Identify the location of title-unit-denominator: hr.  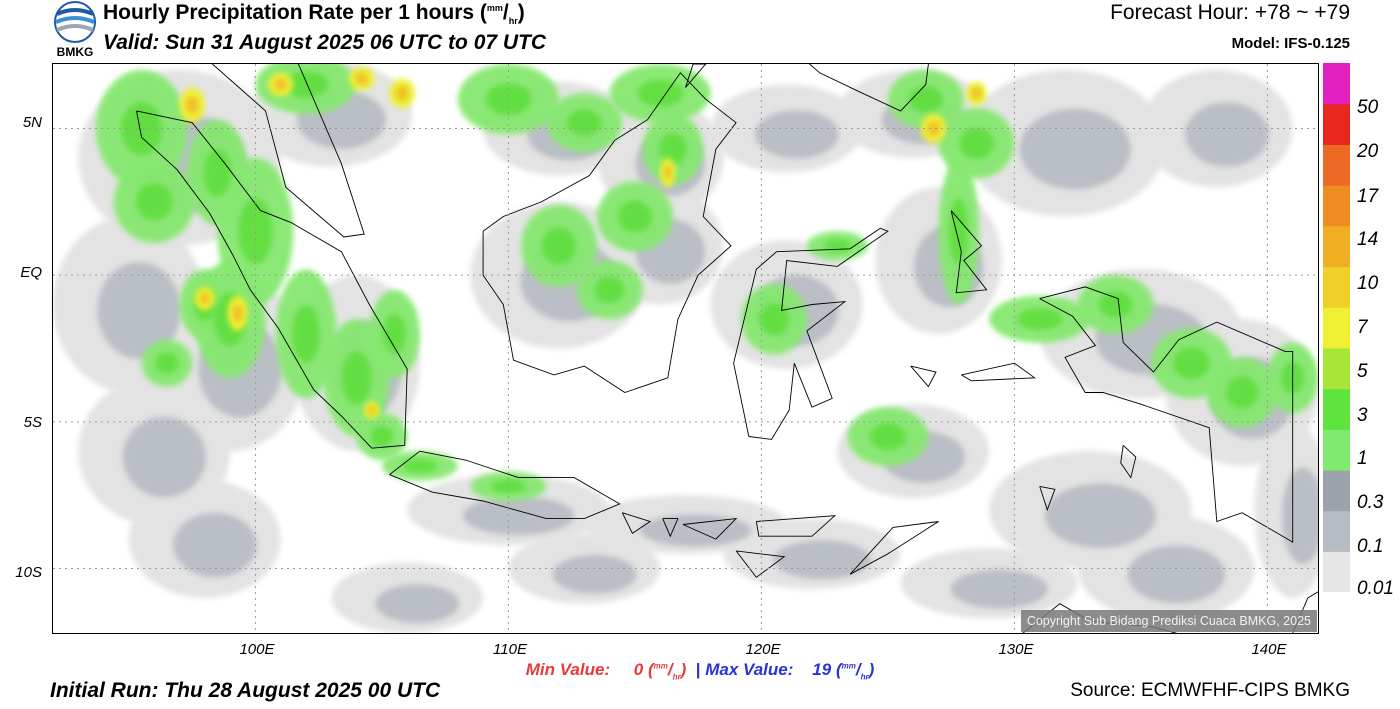
(513, 21).